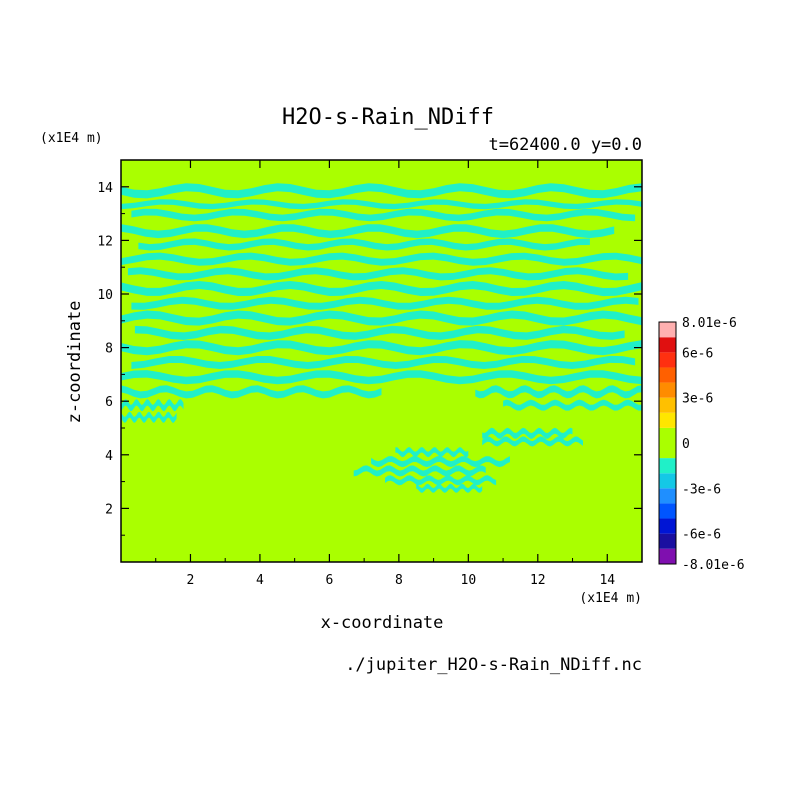 This screenshot has height=804, width=804. I want to click on colorbar-frame, so click(667, 443).